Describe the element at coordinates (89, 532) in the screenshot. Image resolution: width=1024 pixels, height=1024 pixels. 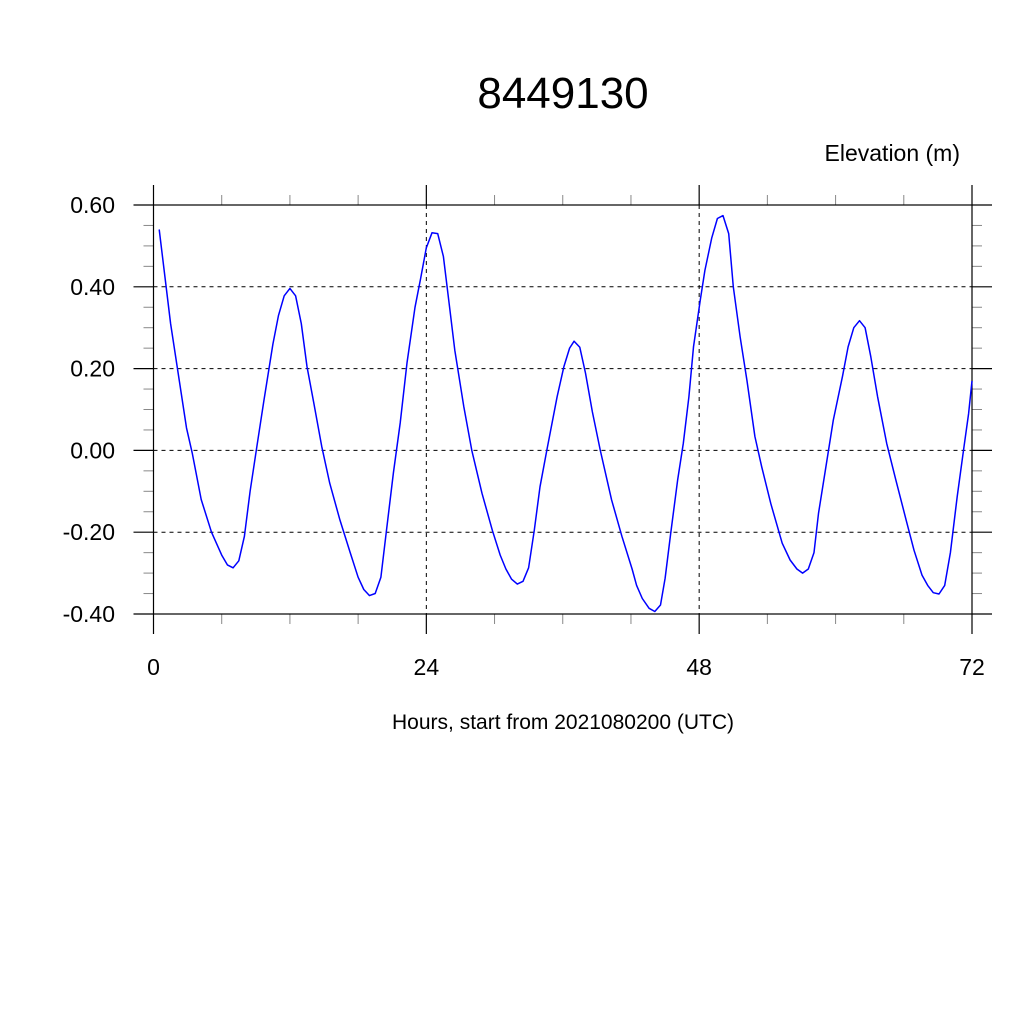
I see `y-tick-label: -0.20` at that location.